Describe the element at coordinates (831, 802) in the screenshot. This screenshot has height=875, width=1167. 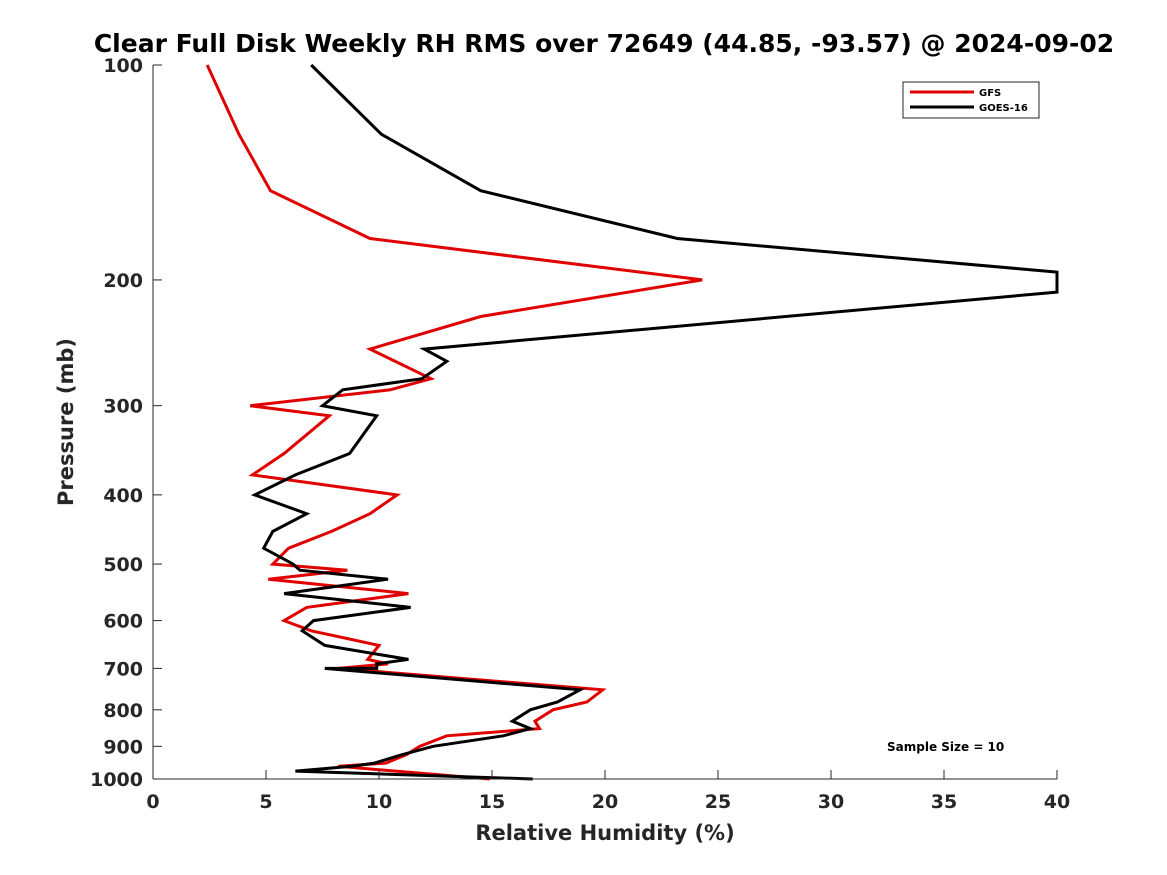
I see `x-tick-label: 30` at that location.